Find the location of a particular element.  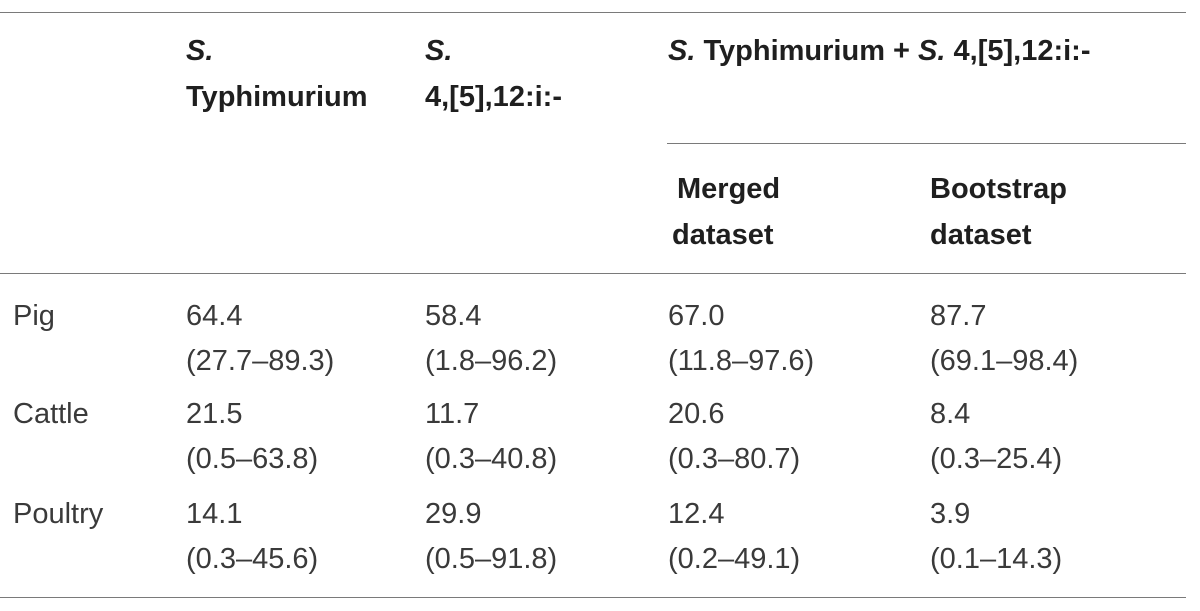

header-merged-line2: dataset is located at coordinates (723, 235).